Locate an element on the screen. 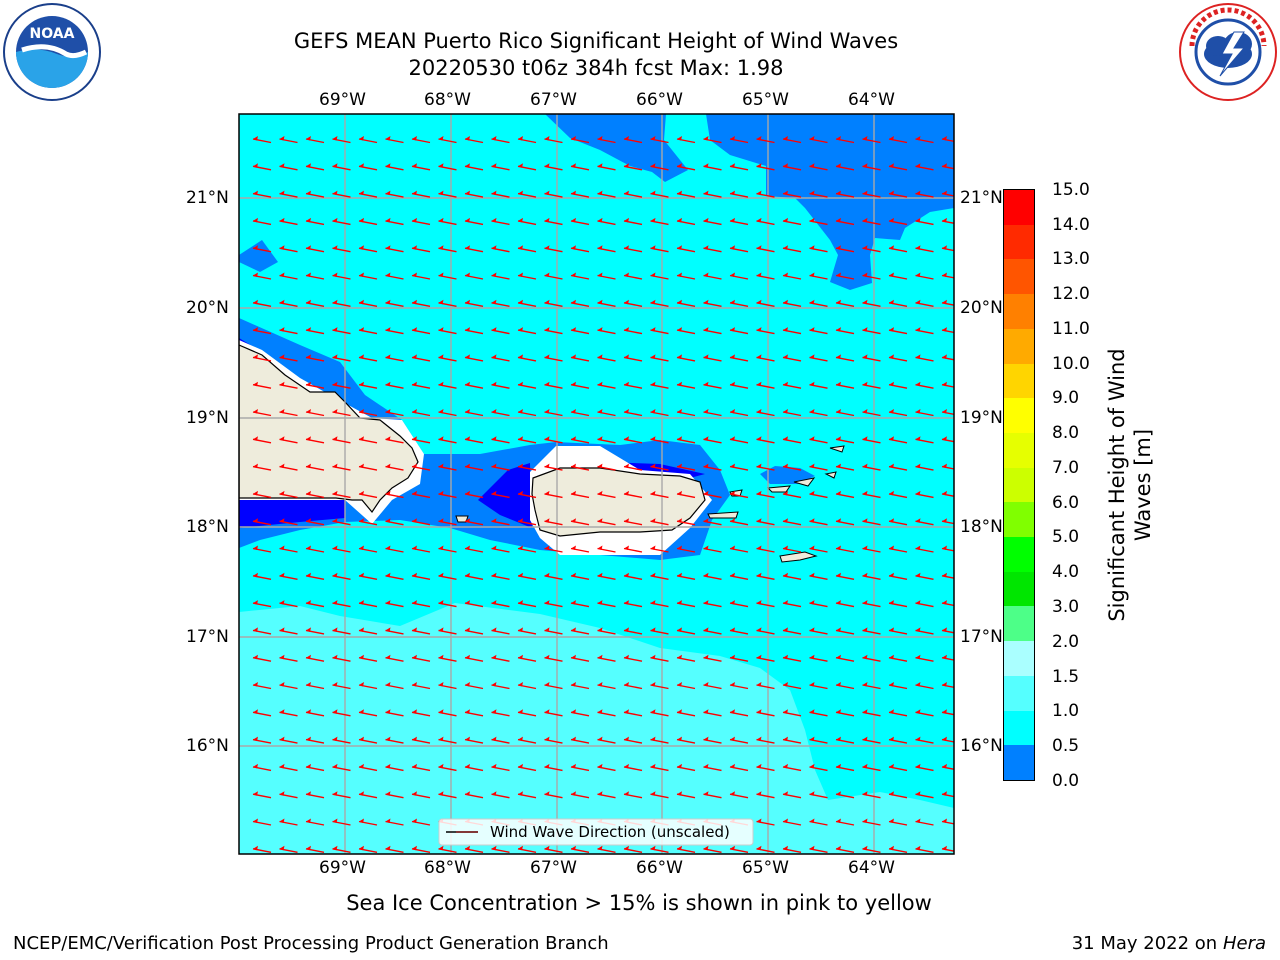 Image resolution: width=1280 pixels, height=960 pixels. noaa-logo: NOAA is located at coordinates (52, 52).